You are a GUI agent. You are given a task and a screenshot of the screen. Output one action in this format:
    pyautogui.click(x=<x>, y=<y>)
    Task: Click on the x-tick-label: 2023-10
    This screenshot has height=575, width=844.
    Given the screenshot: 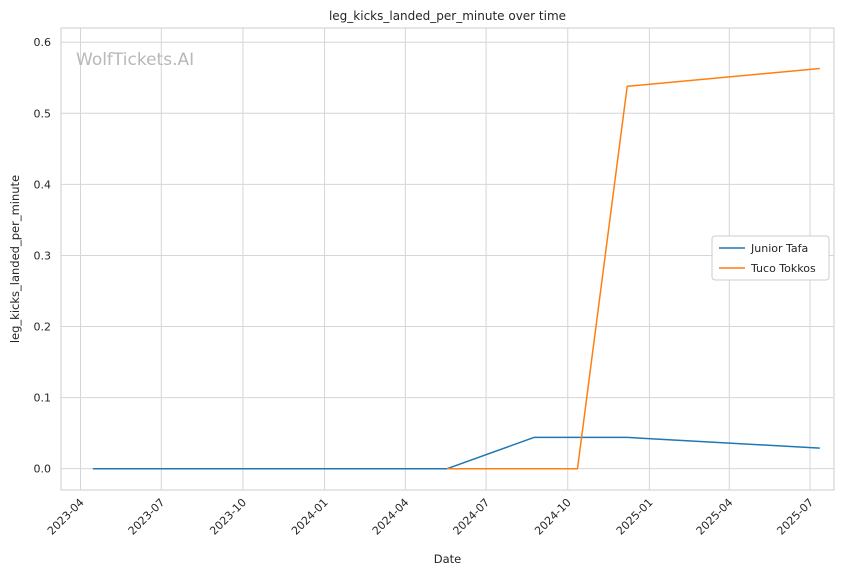 What is the action you would take?
    pyautogui.click(x=228, y=517)
    